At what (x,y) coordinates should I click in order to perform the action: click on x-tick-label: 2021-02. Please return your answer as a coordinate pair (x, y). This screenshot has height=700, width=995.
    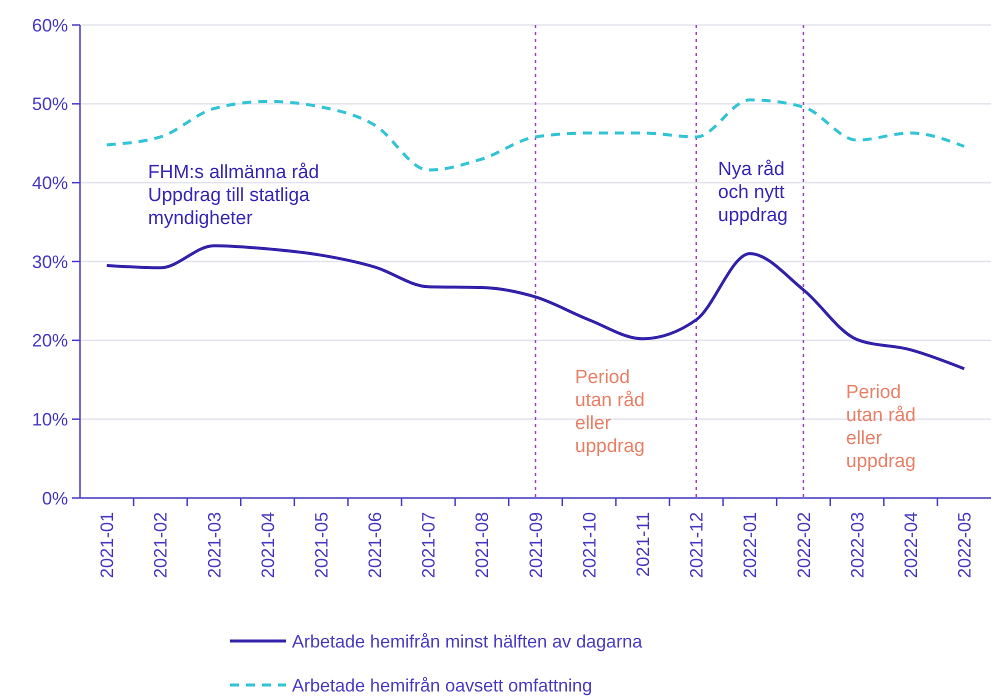
    Looking at the image, I should click on (160, 545).